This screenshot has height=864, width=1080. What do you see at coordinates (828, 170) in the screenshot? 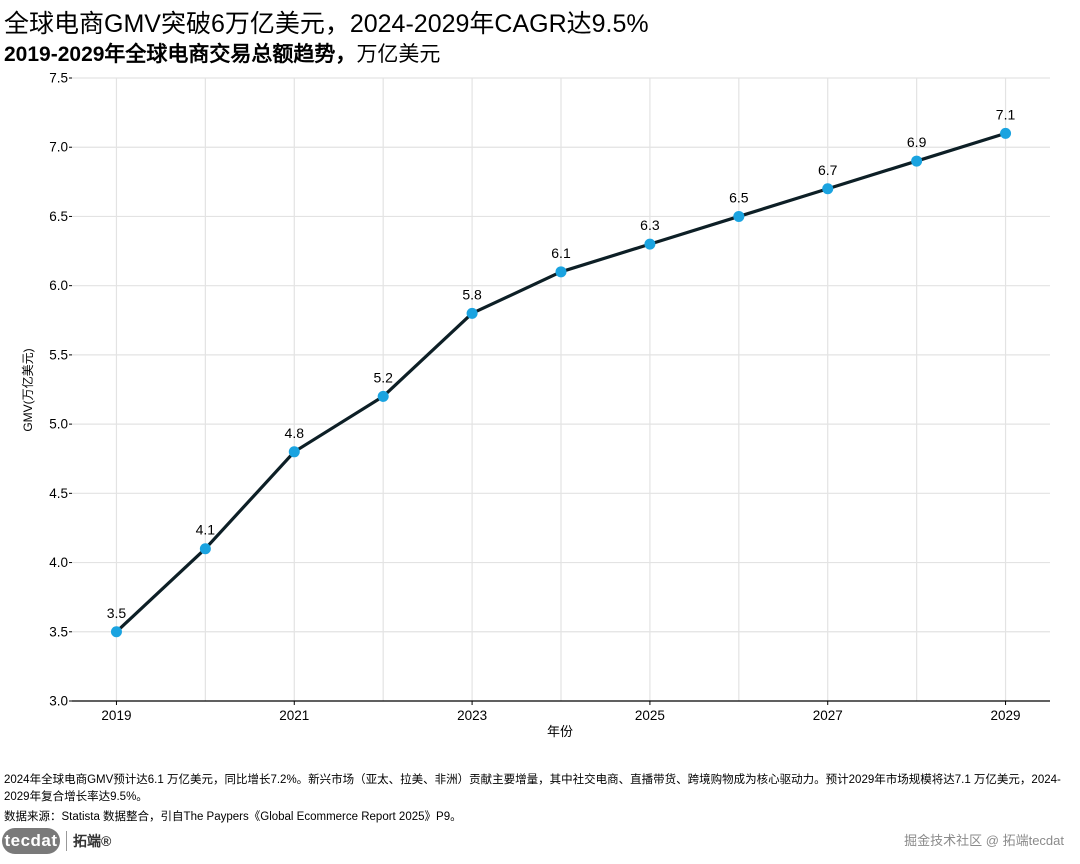
I see `data-label: 6.7` at bounding box center [828, 170].